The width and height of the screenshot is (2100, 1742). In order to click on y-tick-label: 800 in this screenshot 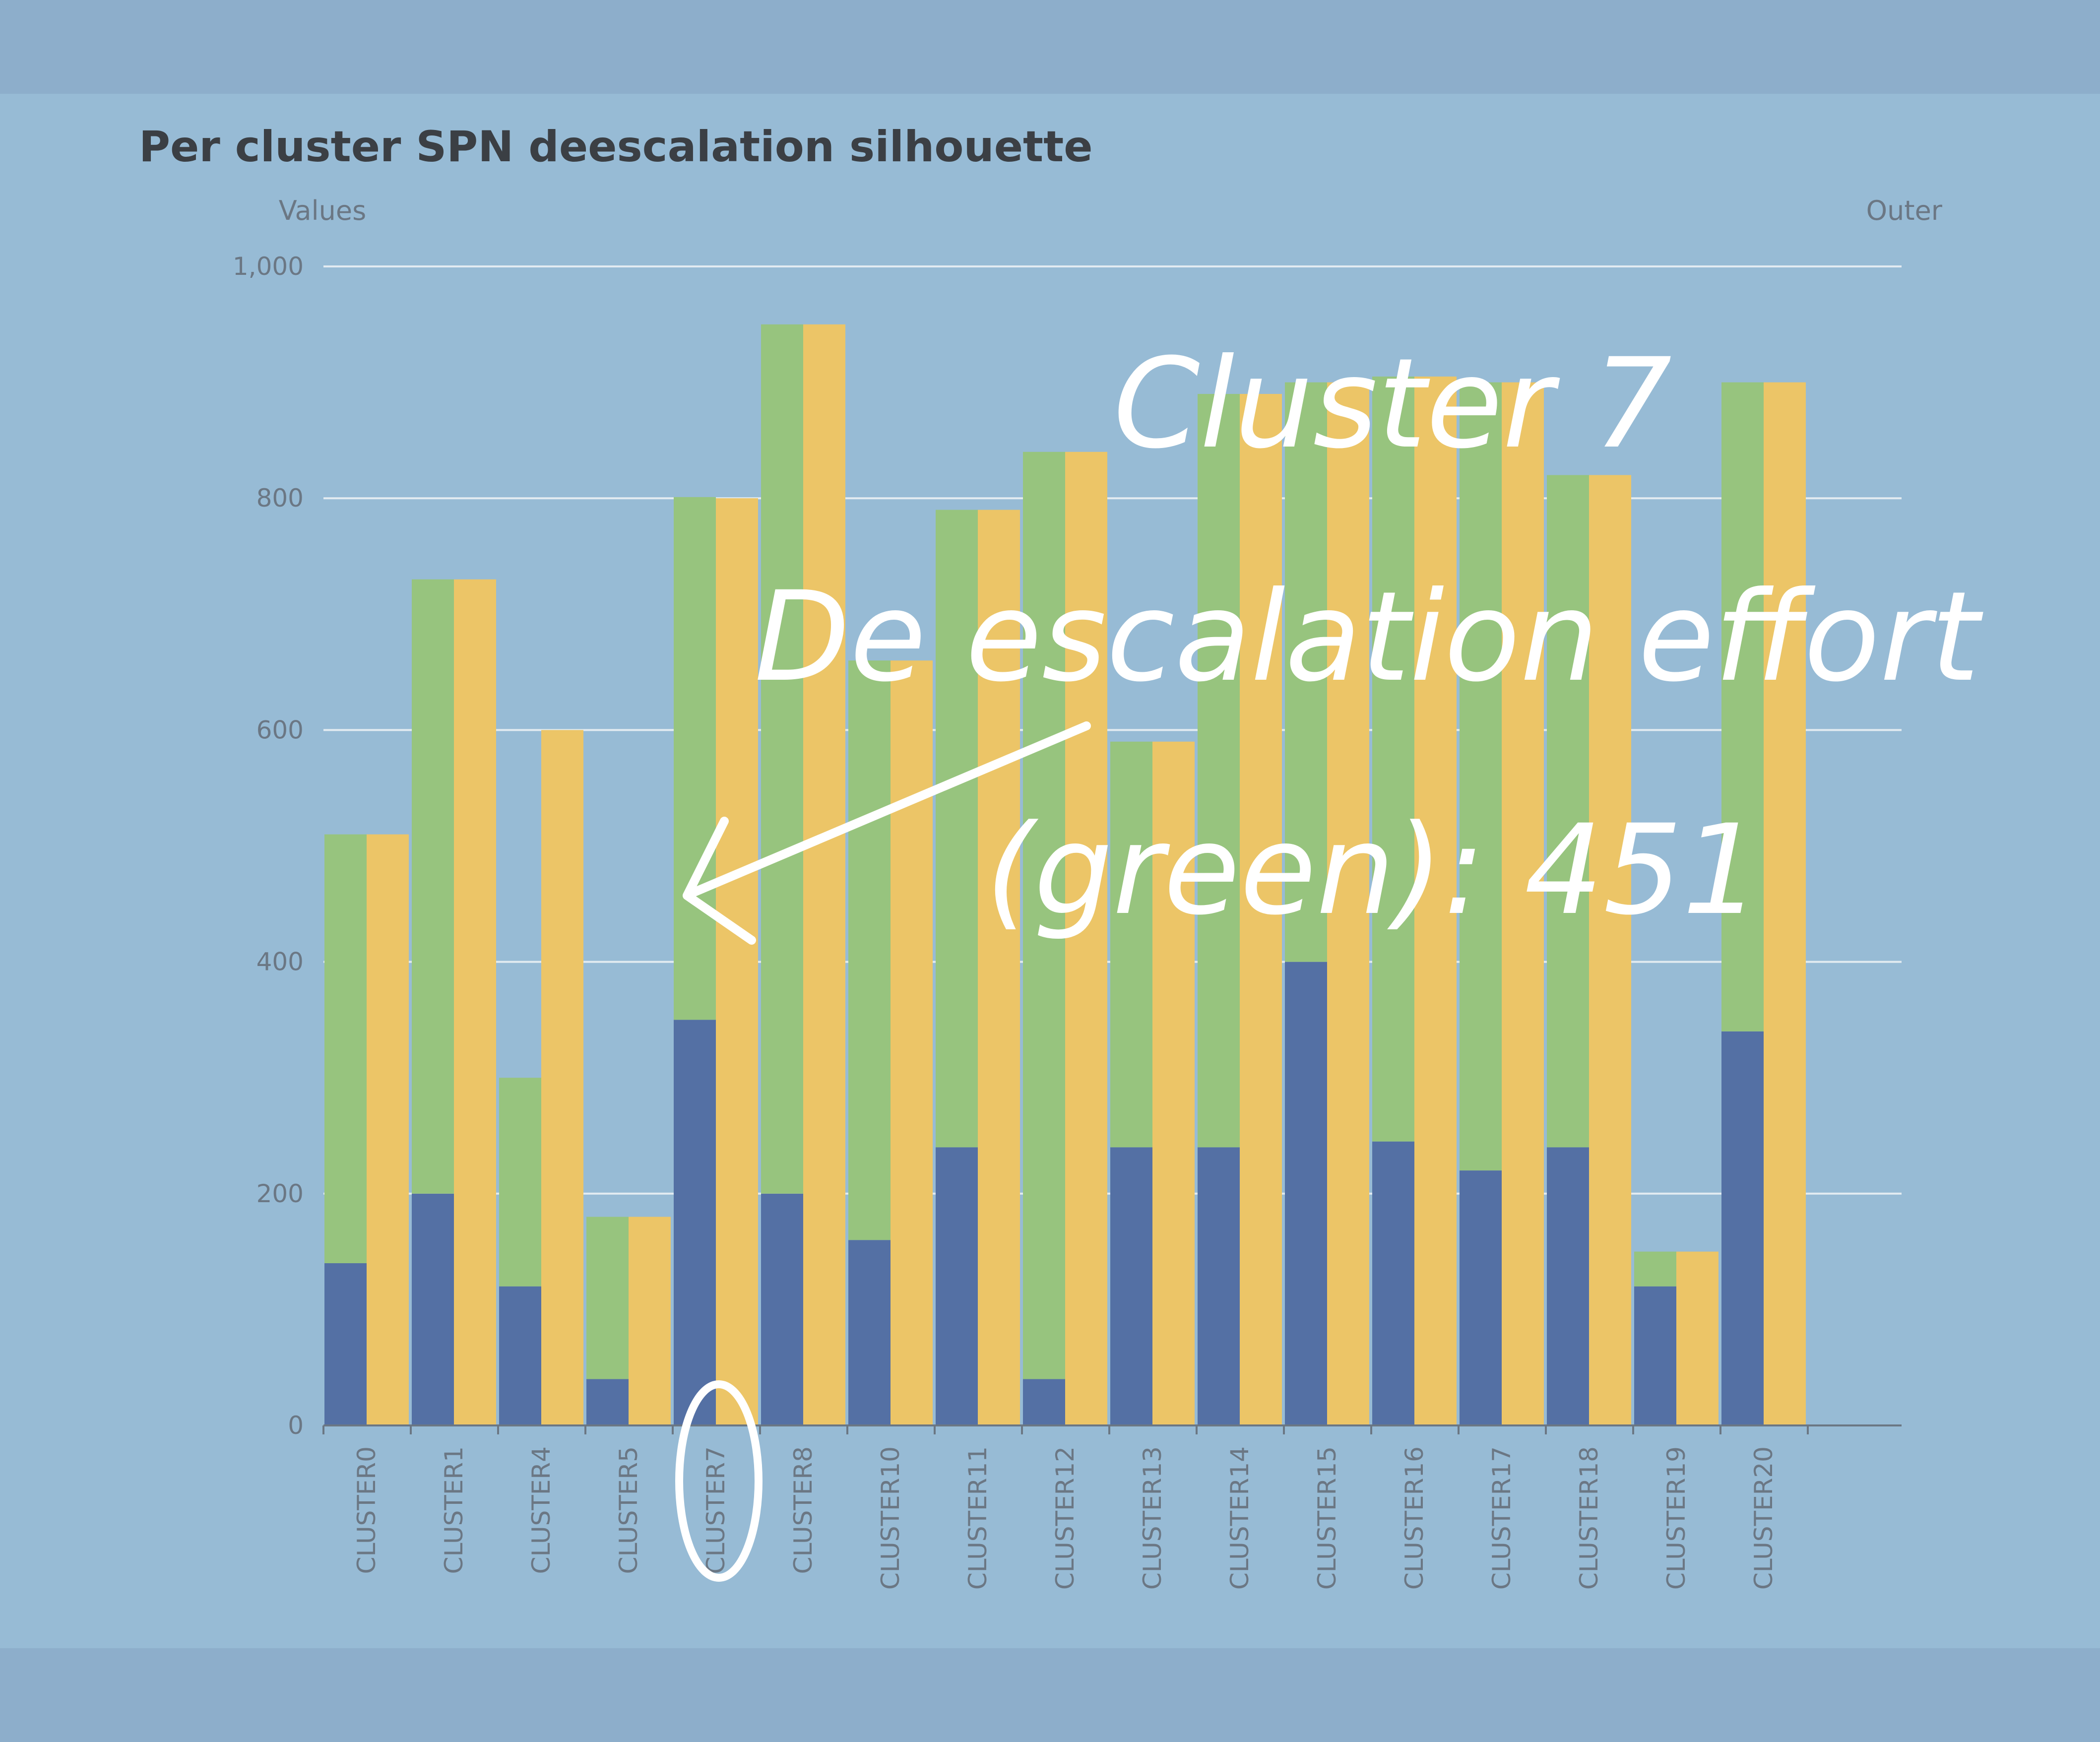, I will do `click(280, 498)`.